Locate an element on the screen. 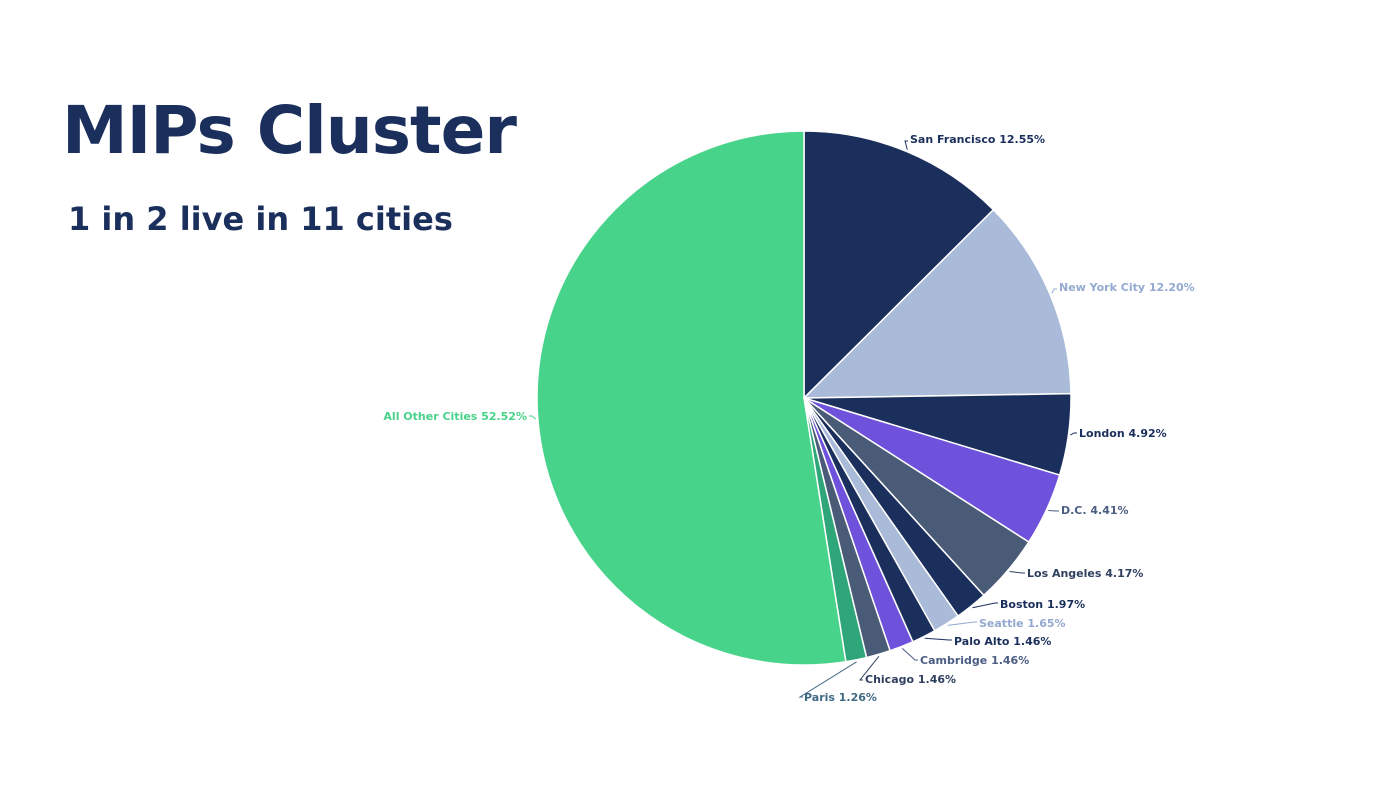  leader-line-seattle is located at coordinates (962, 623).